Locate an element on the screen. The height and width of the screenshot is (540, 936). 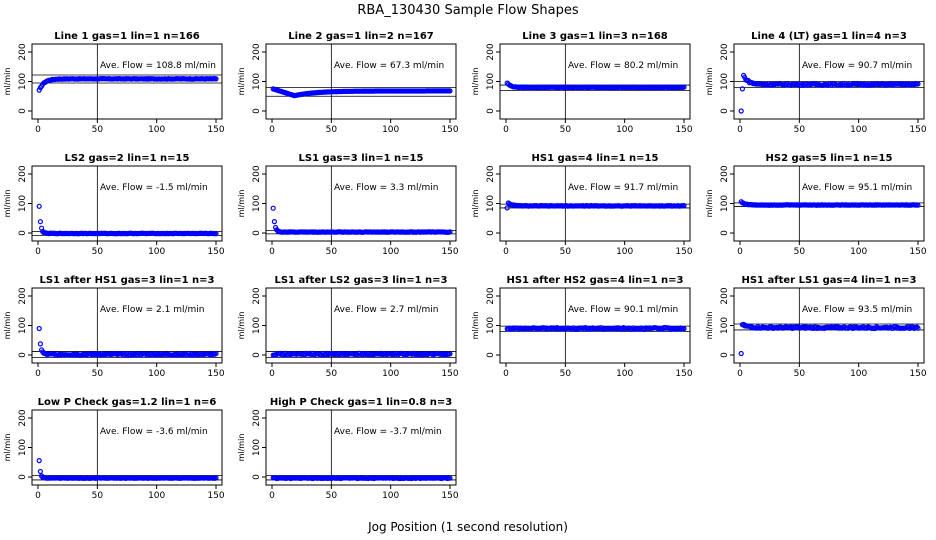
average-flow-annotation: Ave. Flow = 3.3 ml/min is located at coordinates (386, 188).